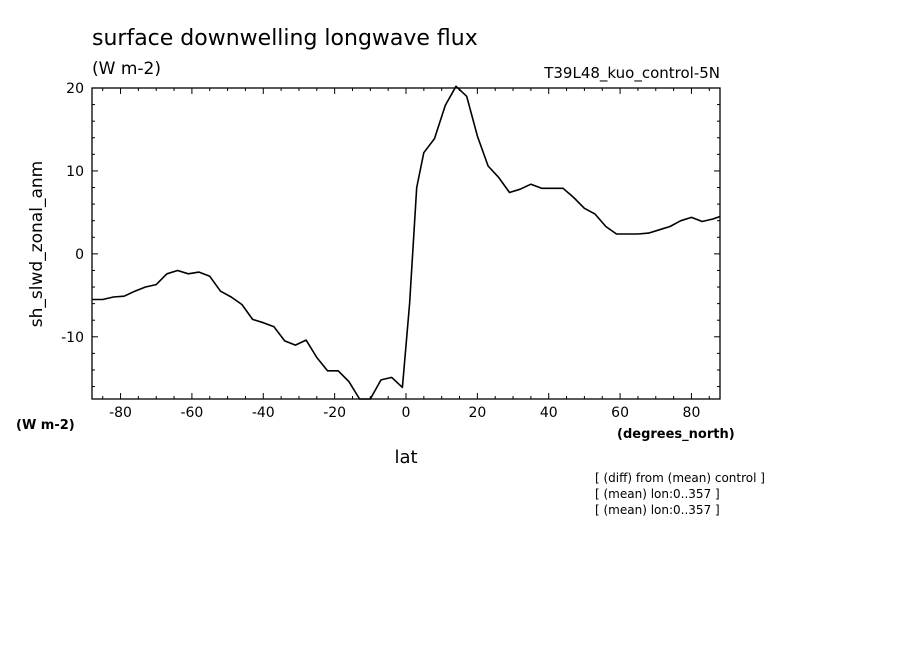  Describe the element at coordinates (191, 413) in the screenshot. I see `x-tick-label: -60` at that location.